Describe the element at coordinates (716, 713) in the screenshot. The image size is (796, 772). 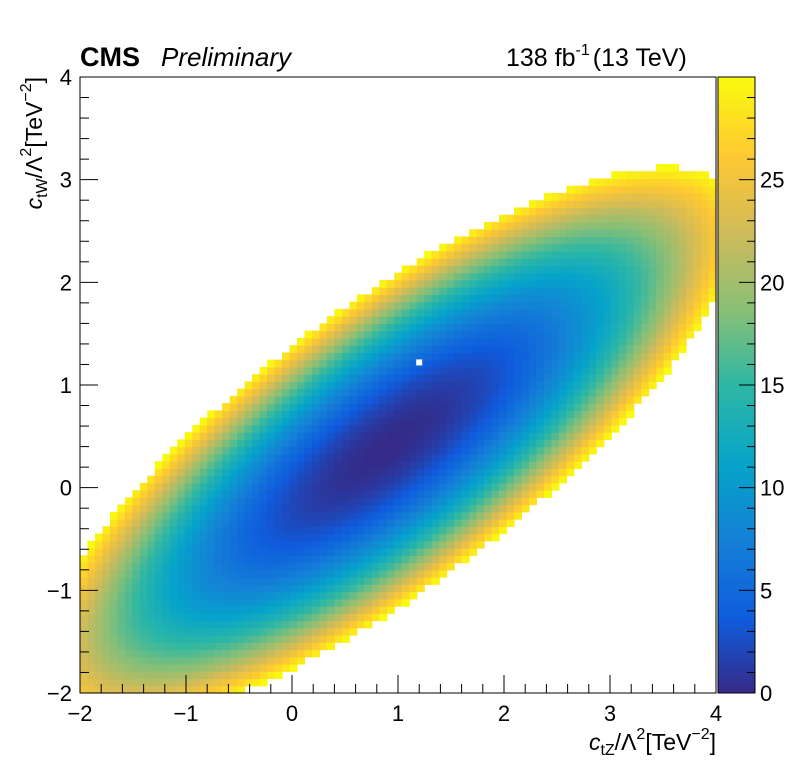
I see `x-tick-label: 4` at that location.